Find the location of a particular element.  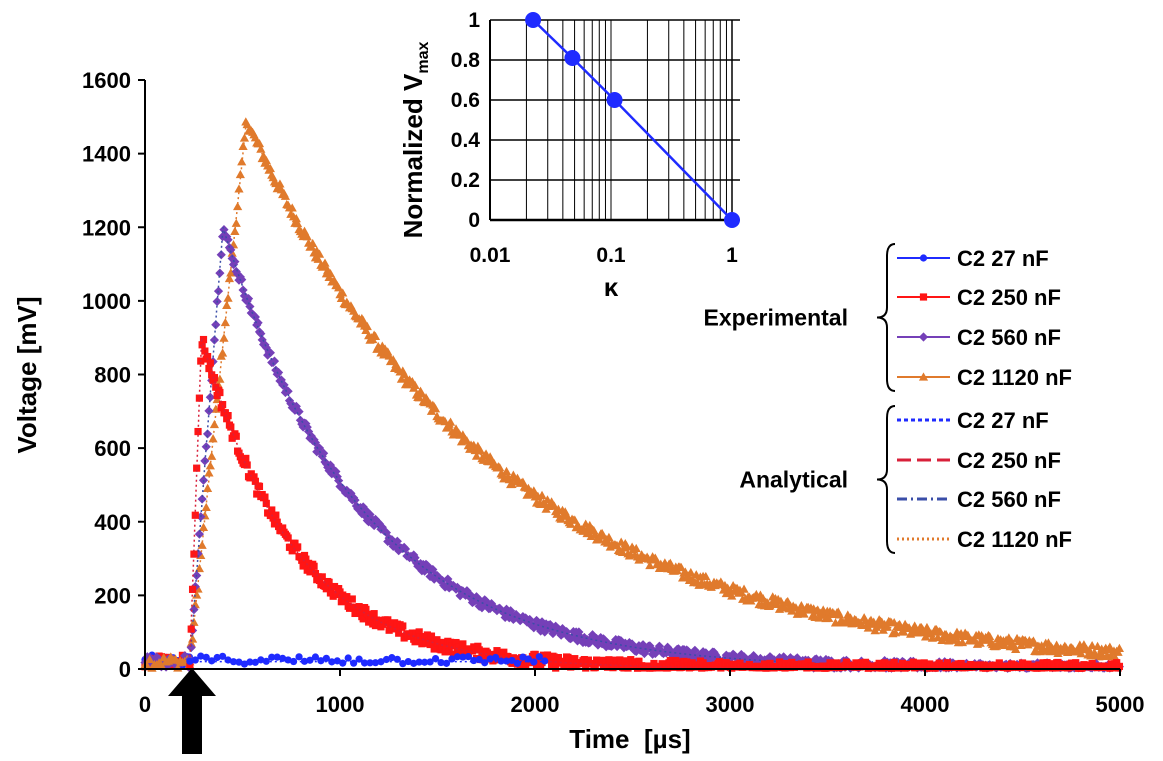

main-y-tick-label: 600 is located at coordinates (112, 448).